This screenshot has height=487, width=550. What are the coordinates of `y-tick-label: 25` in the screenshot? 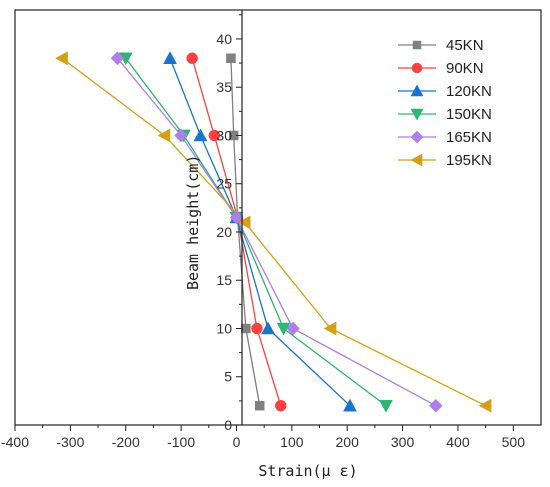 It's located at (224, 184).